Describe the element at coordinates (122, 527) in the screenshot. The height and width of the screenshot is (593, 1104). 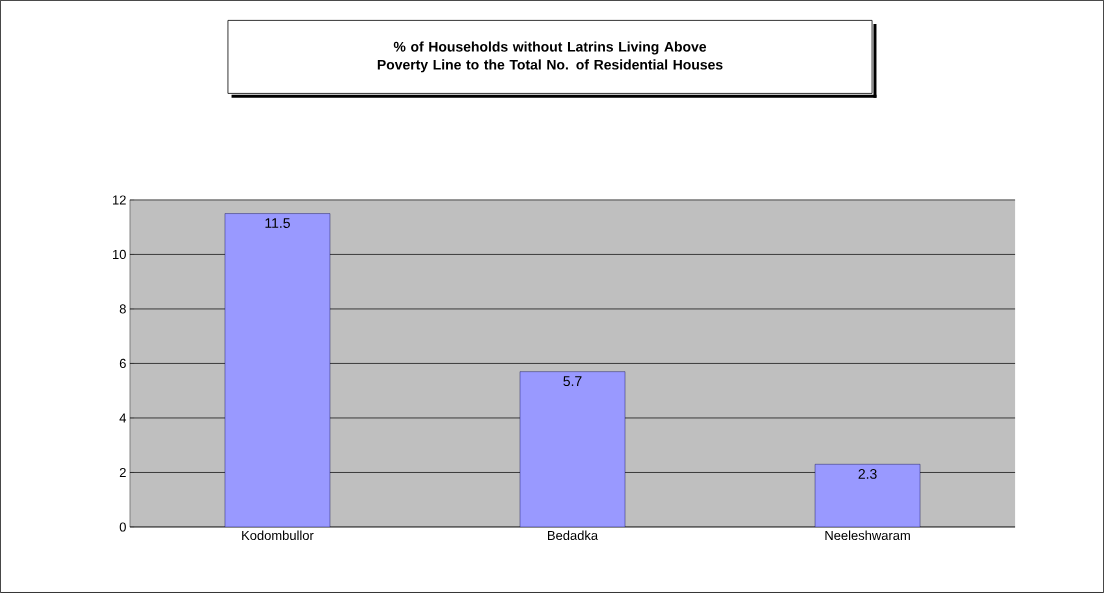
I see `y-tick-label: 0` at that location.